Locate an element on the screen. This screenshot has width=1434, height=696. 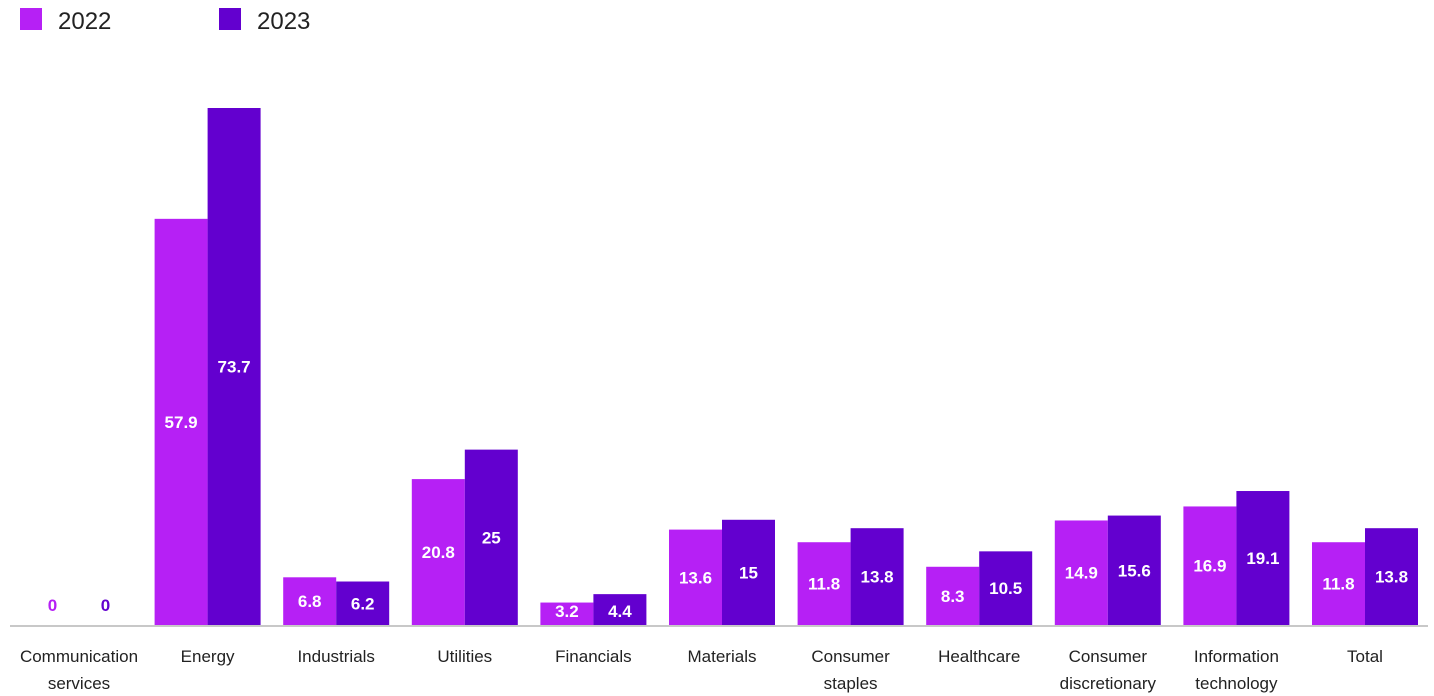
value-label-2023: 0 is located at coordinates (105, 605).